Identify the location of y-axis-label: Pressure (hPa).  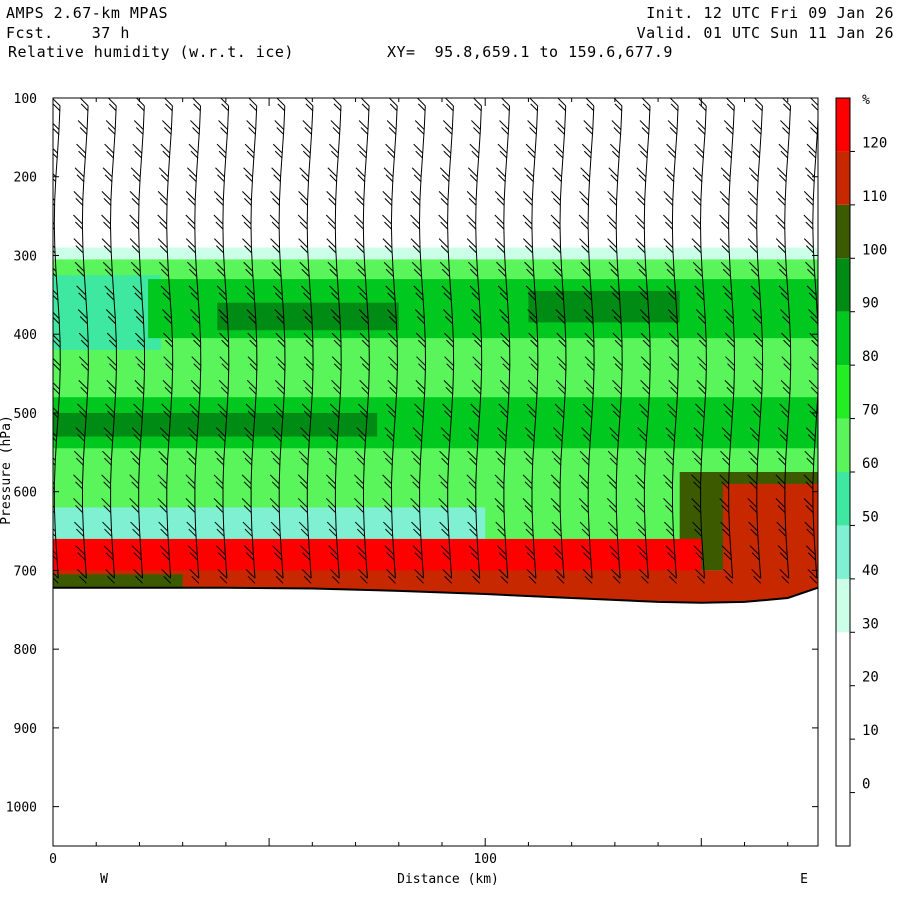
(7, 470).